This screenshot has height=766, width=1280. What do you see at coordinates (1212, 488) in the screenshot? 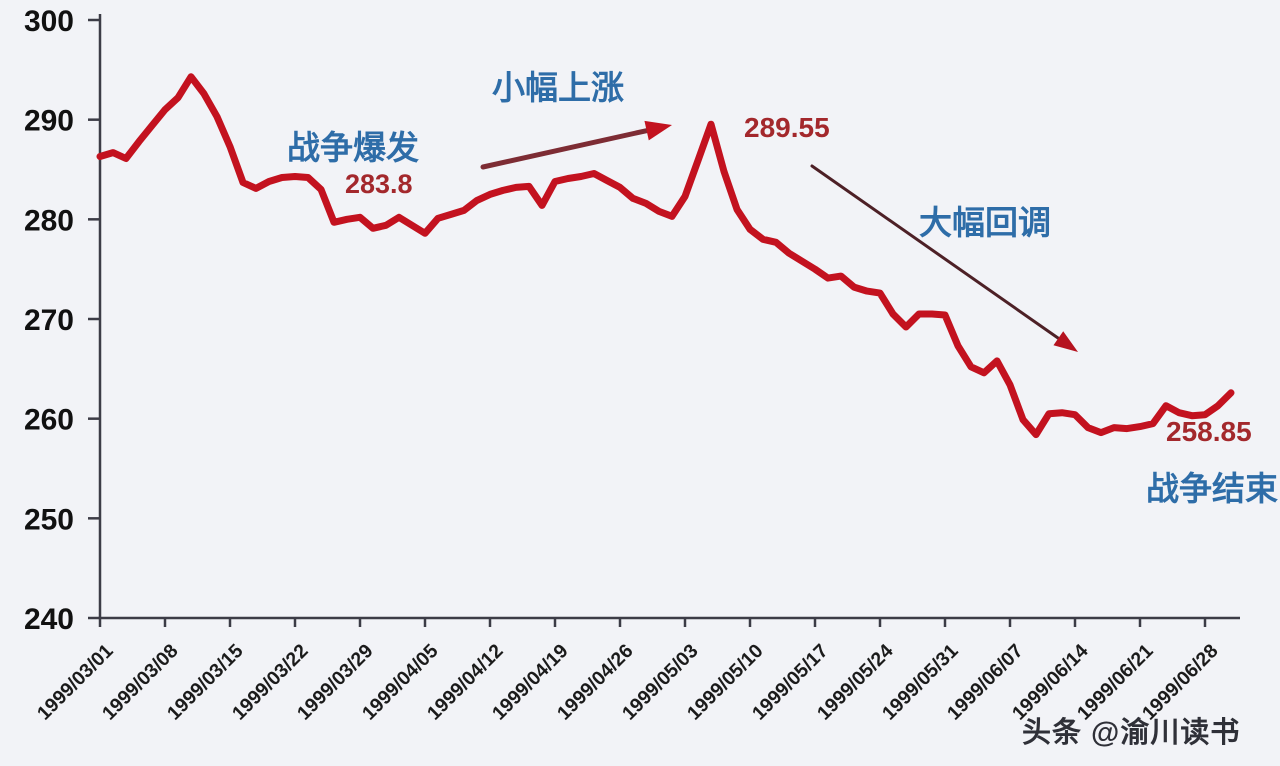
I see `annotation-war-end: 战争结束` at bounding box center [1212, 488].